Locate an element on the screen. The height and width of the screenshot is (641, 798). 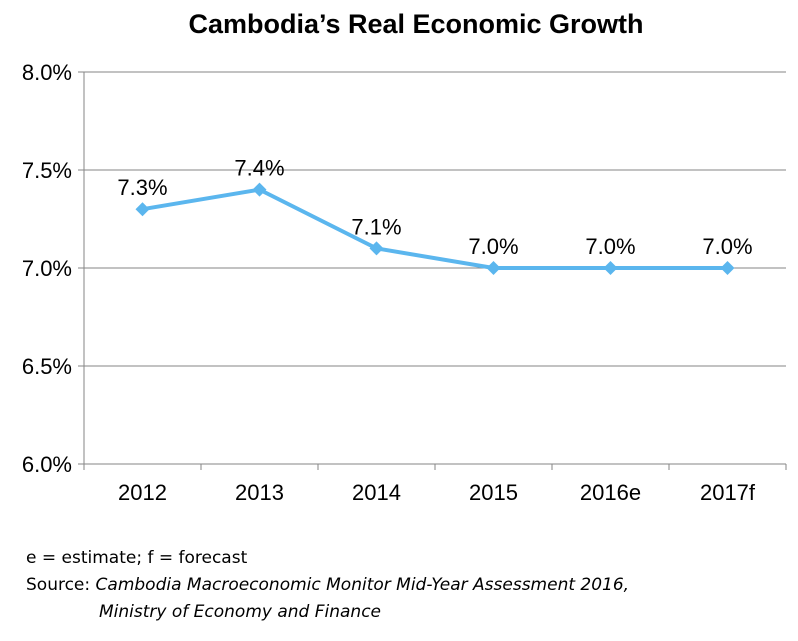
y-tick-label: 7.0% is located at coordinates (47, 268).